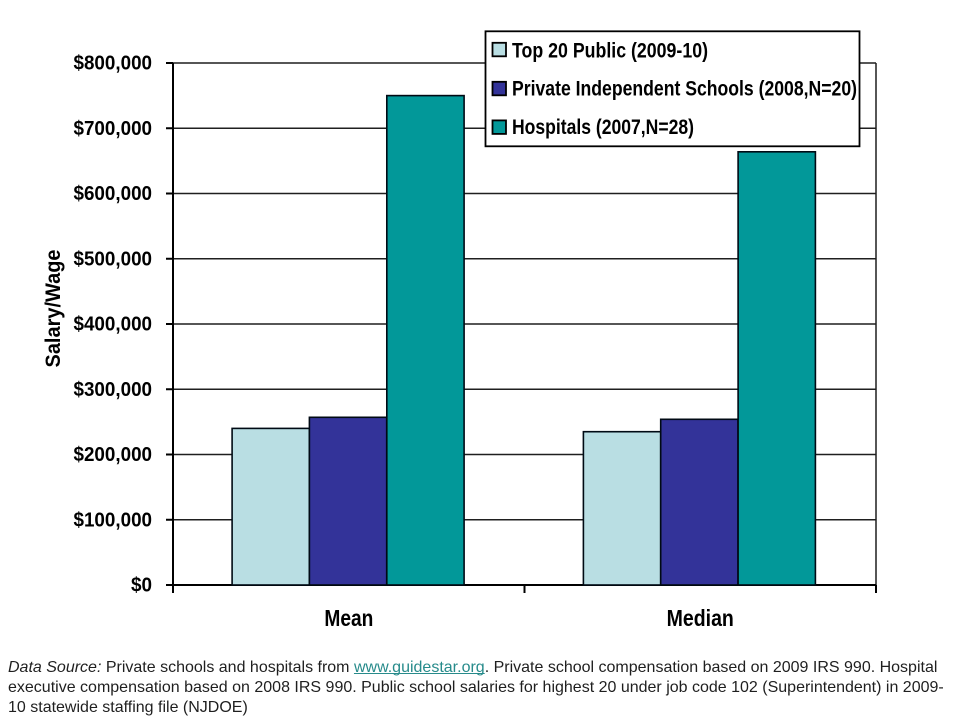 The width and height of the screenshot is (960, 720). What do you see at coordinates (113, 325) in the screenshot?
I see `svg-text: $400,000` at bounding box center [113, 325].